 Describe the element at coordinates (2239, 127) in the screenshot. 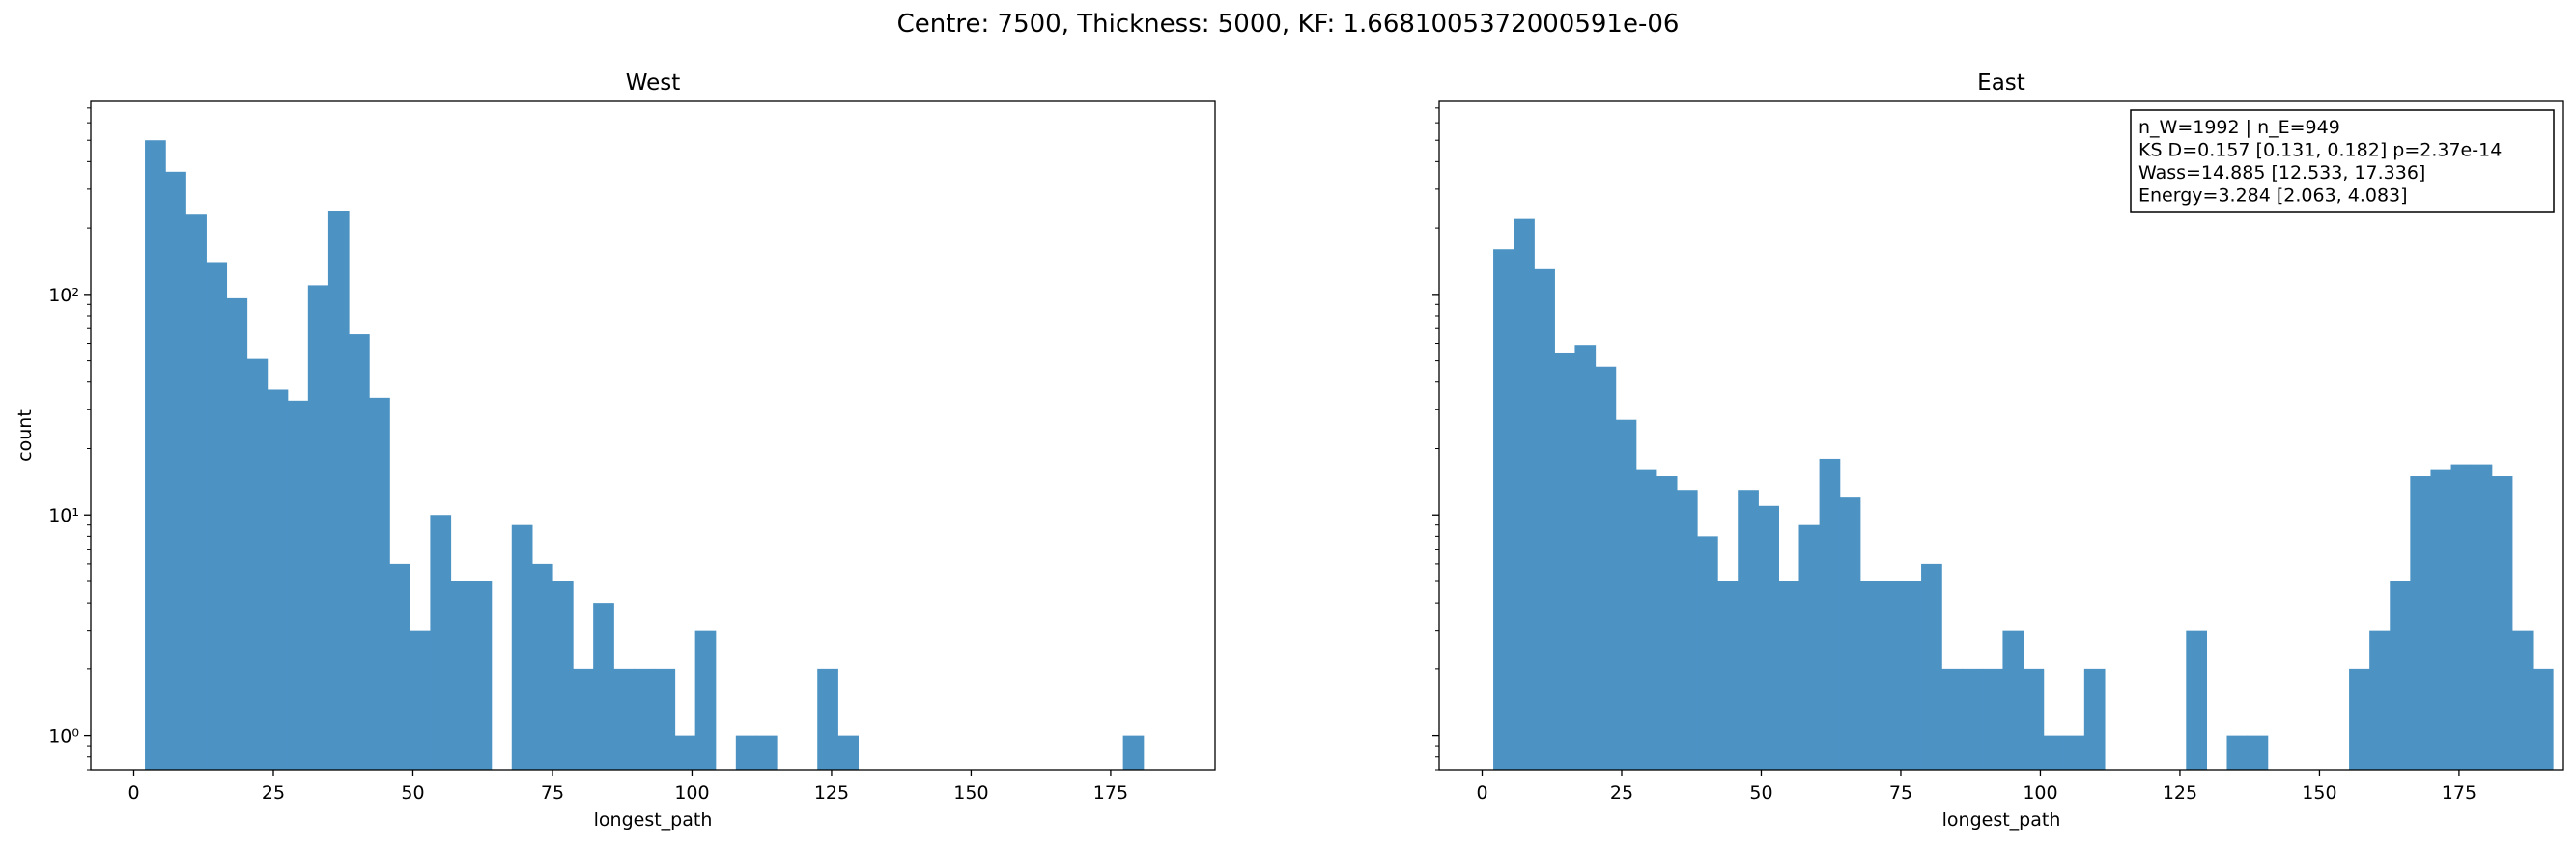

I see `stats-annotation-line: n_W=1992 | n_E=949` at that location.